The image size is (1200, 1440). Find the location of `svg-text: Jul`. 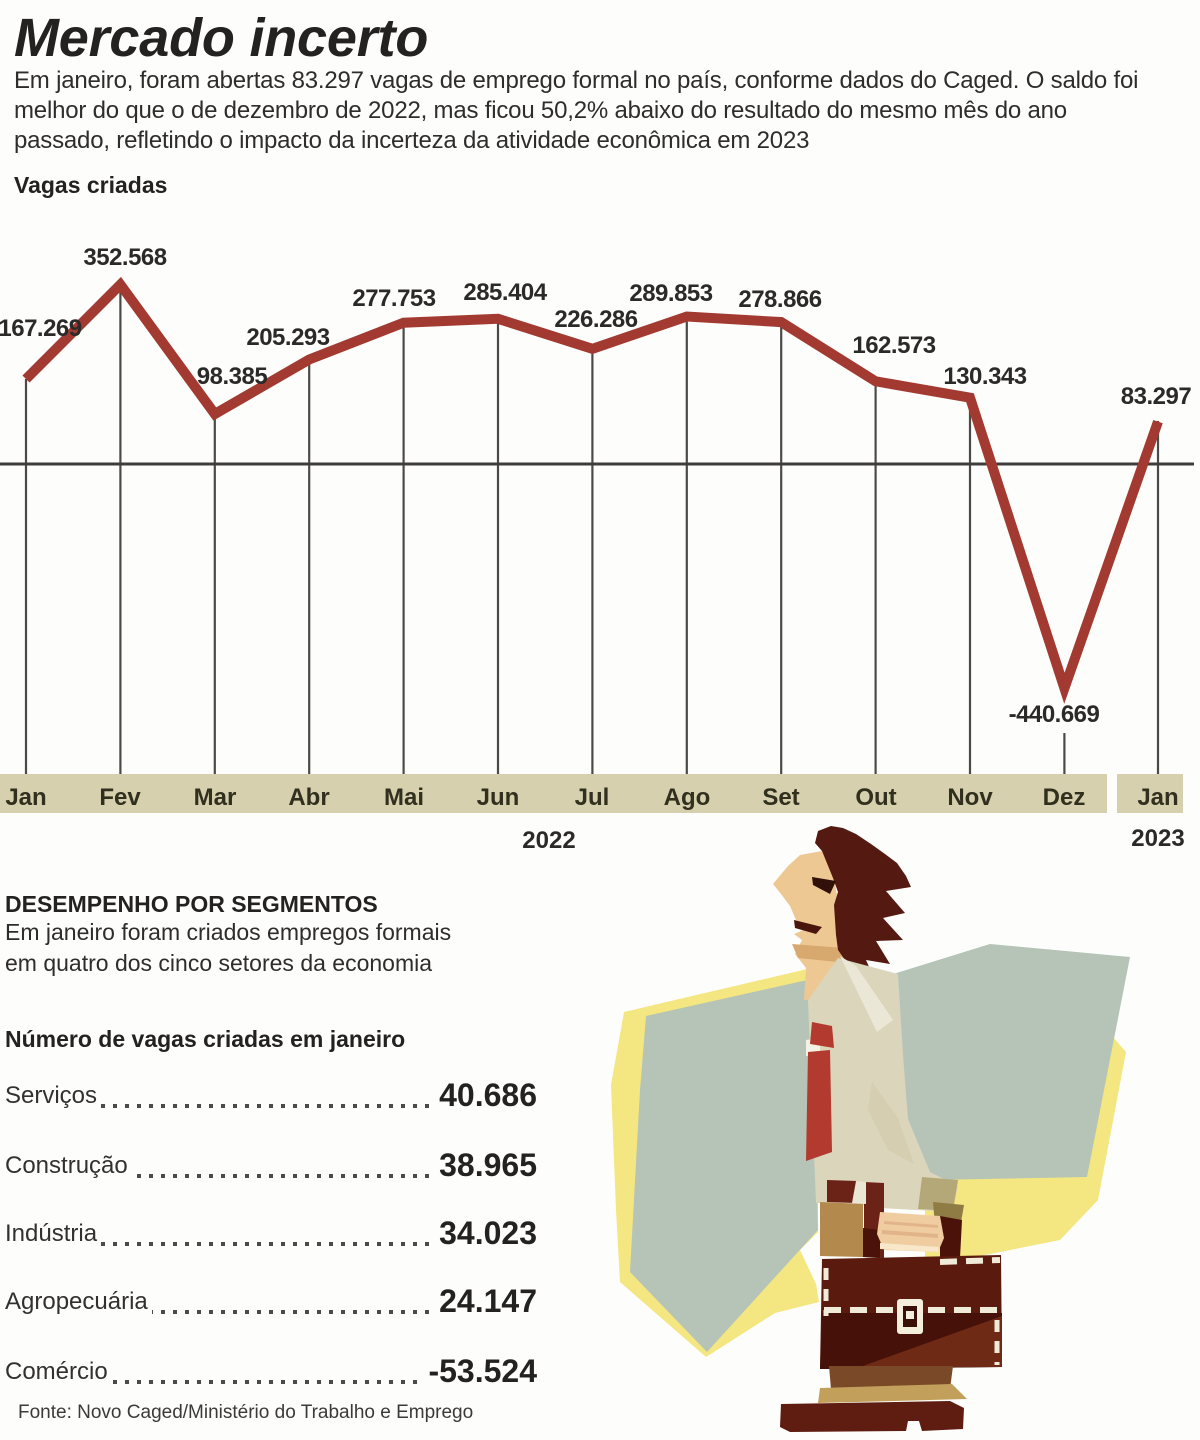

svg-text: Jul is located at coordinates (592, 797).